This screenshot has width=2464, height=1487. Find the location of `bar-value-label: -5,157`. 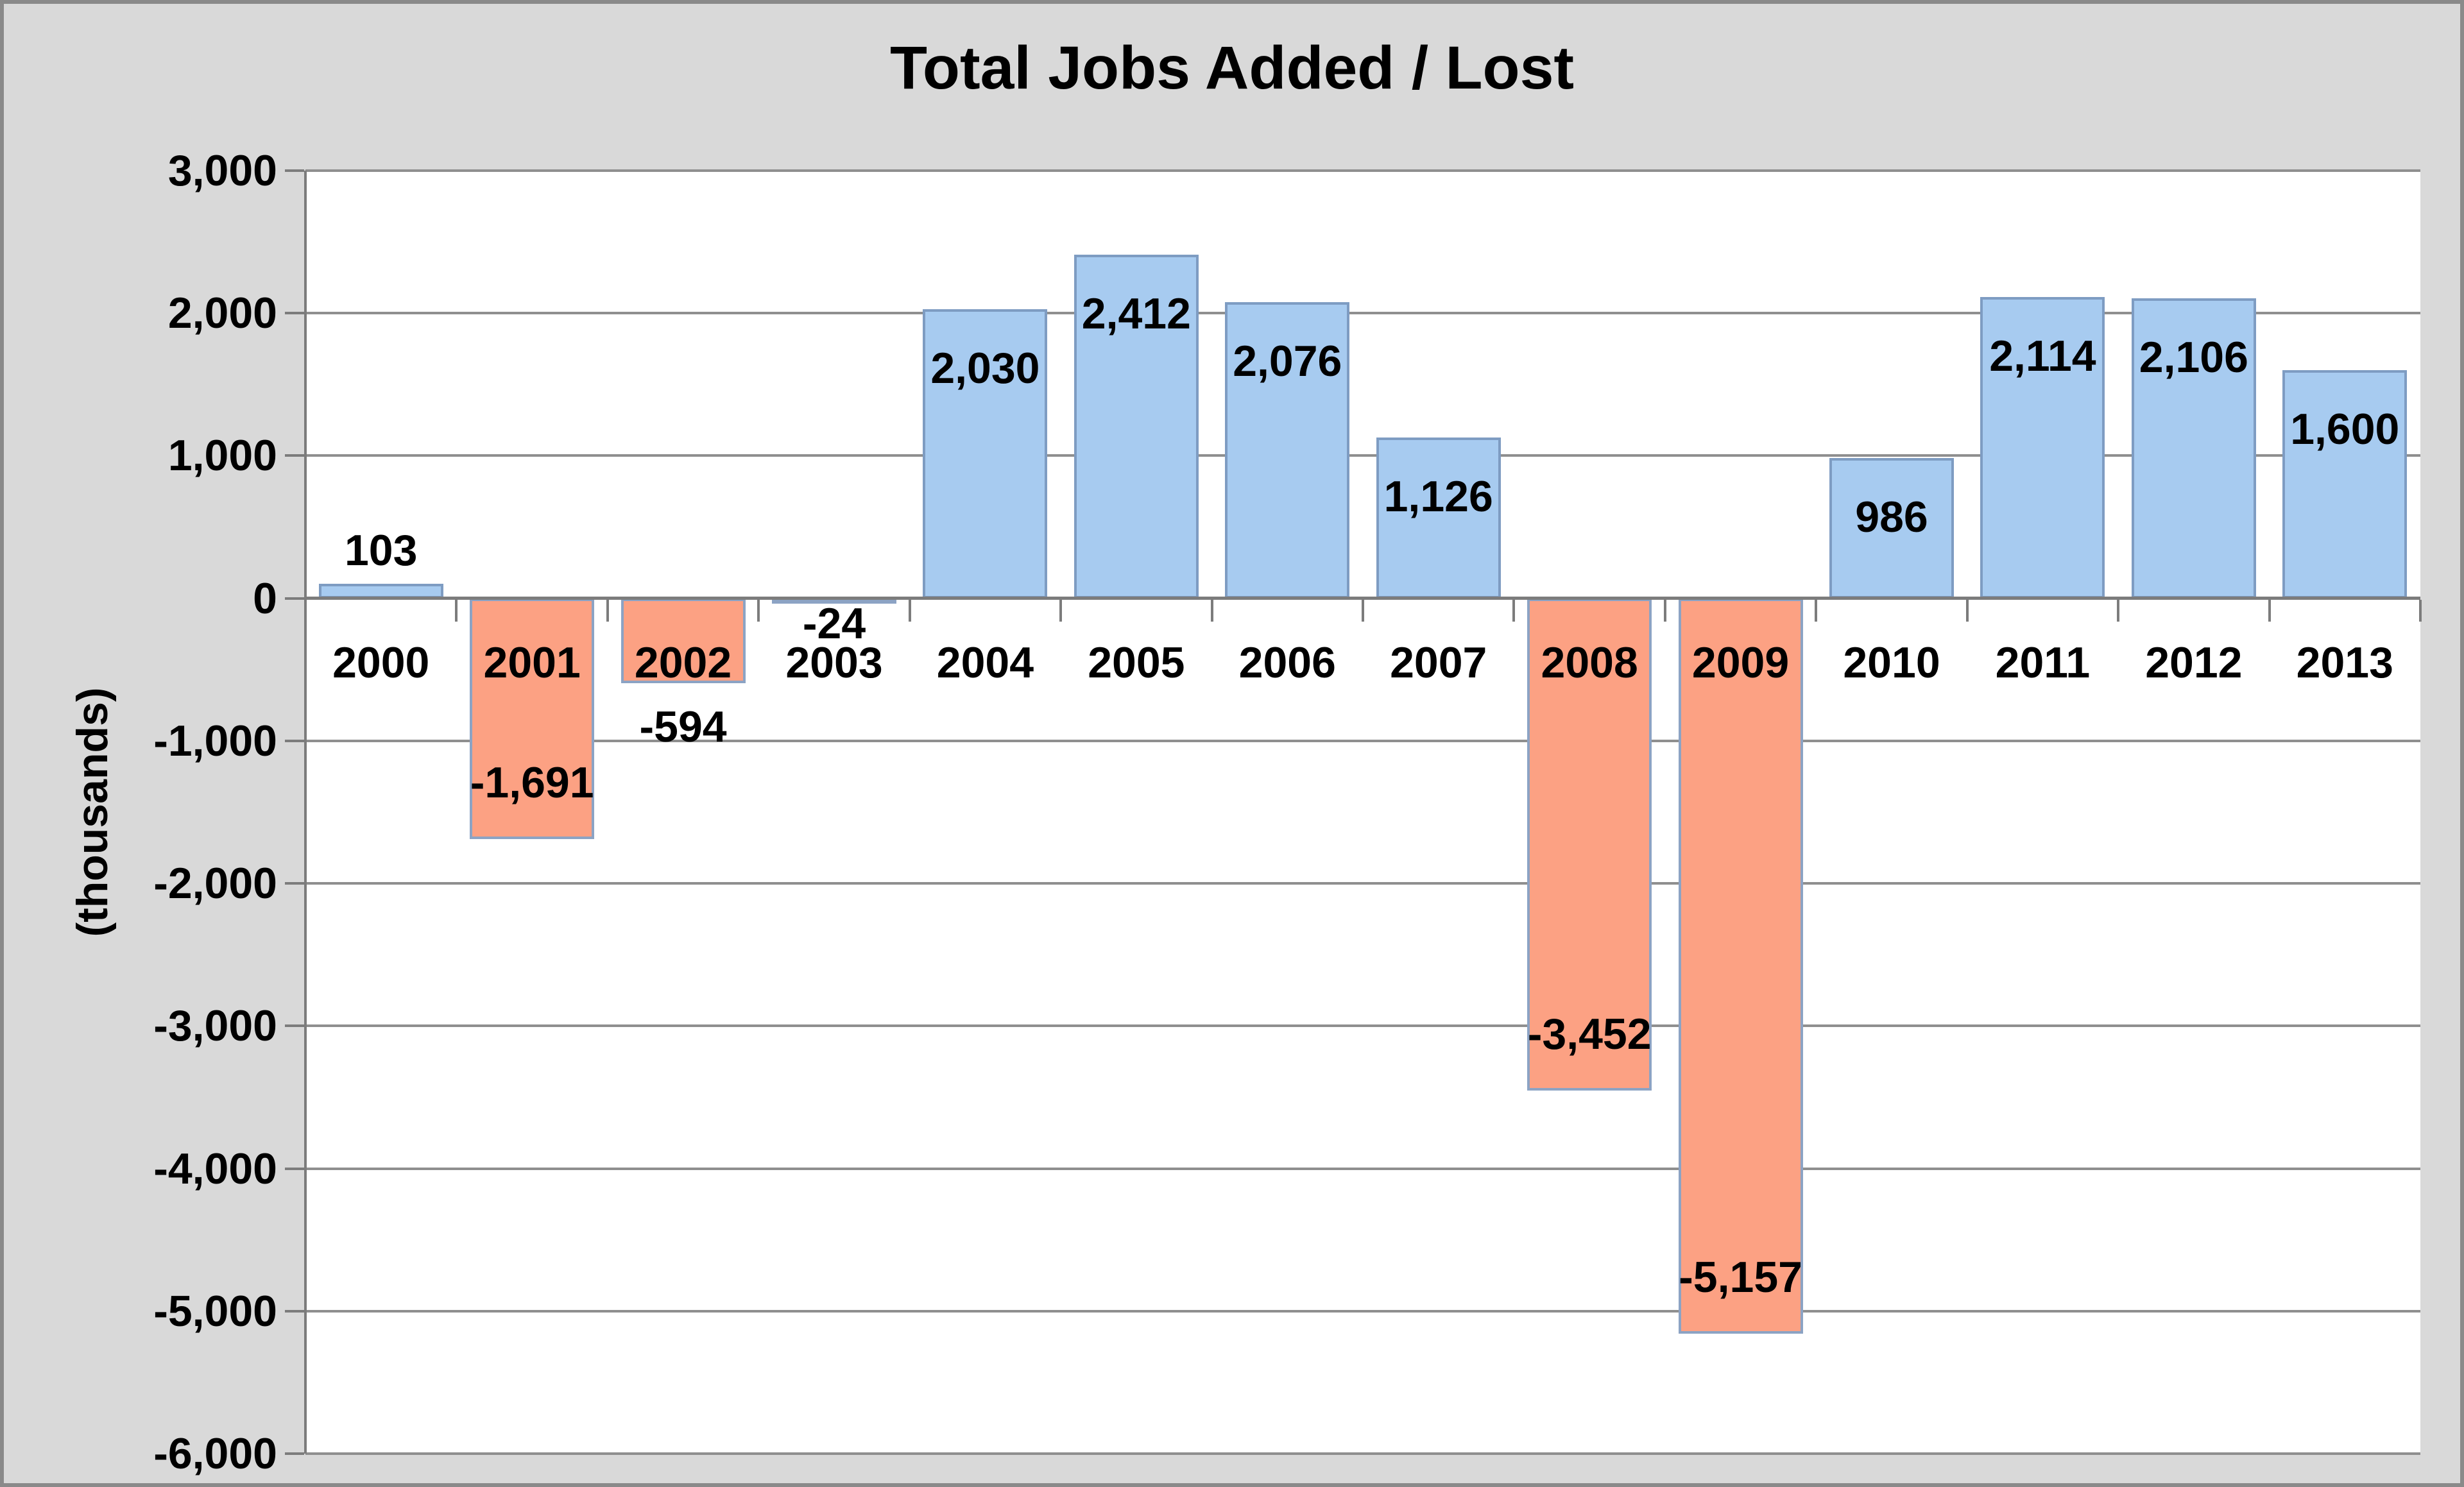

bar-value-label: -5,157 is located at coordinates (1741, 1277).